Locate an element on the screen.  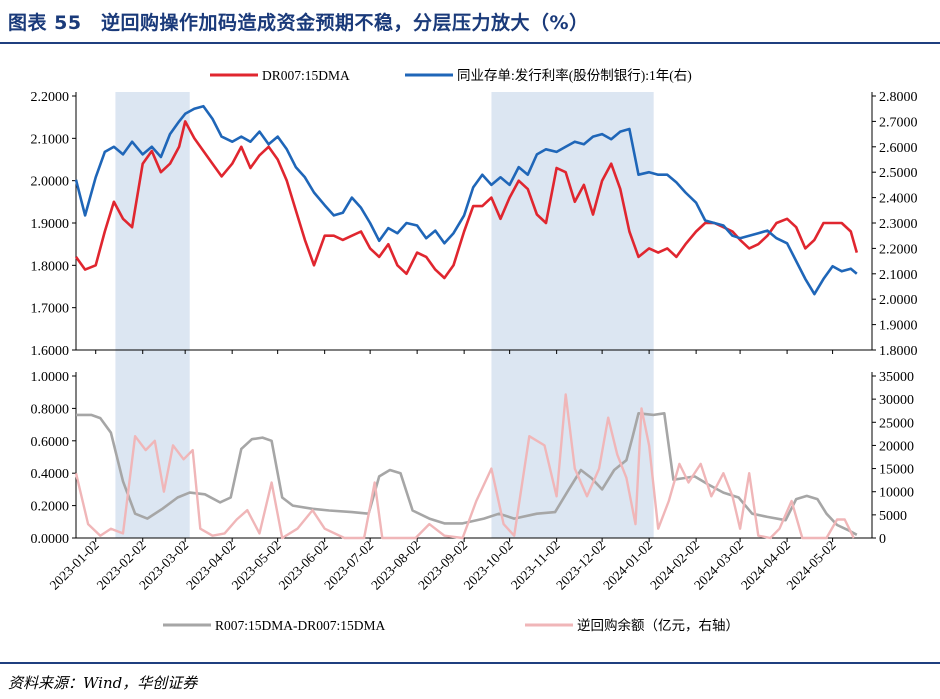
top-left-tick-label: 2.1000 is located at coordinates (50, 139).